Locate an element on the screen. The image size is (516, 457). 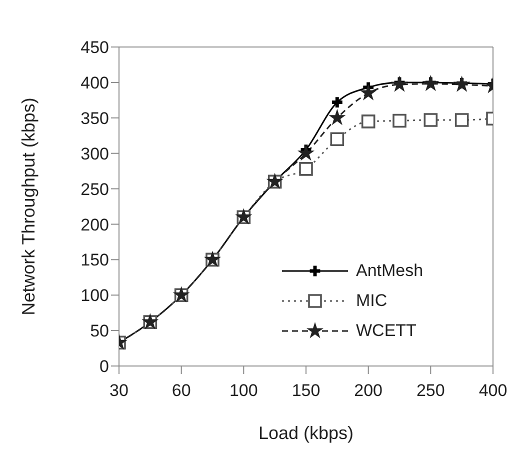
y-tick-label: 100 is located at coordinates (94, 296).